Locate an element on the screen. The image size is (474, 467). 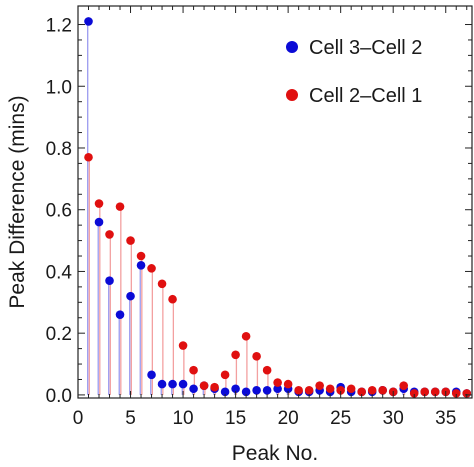
legend-marker-cell2-cell1 is located at coordinates (292, 95).